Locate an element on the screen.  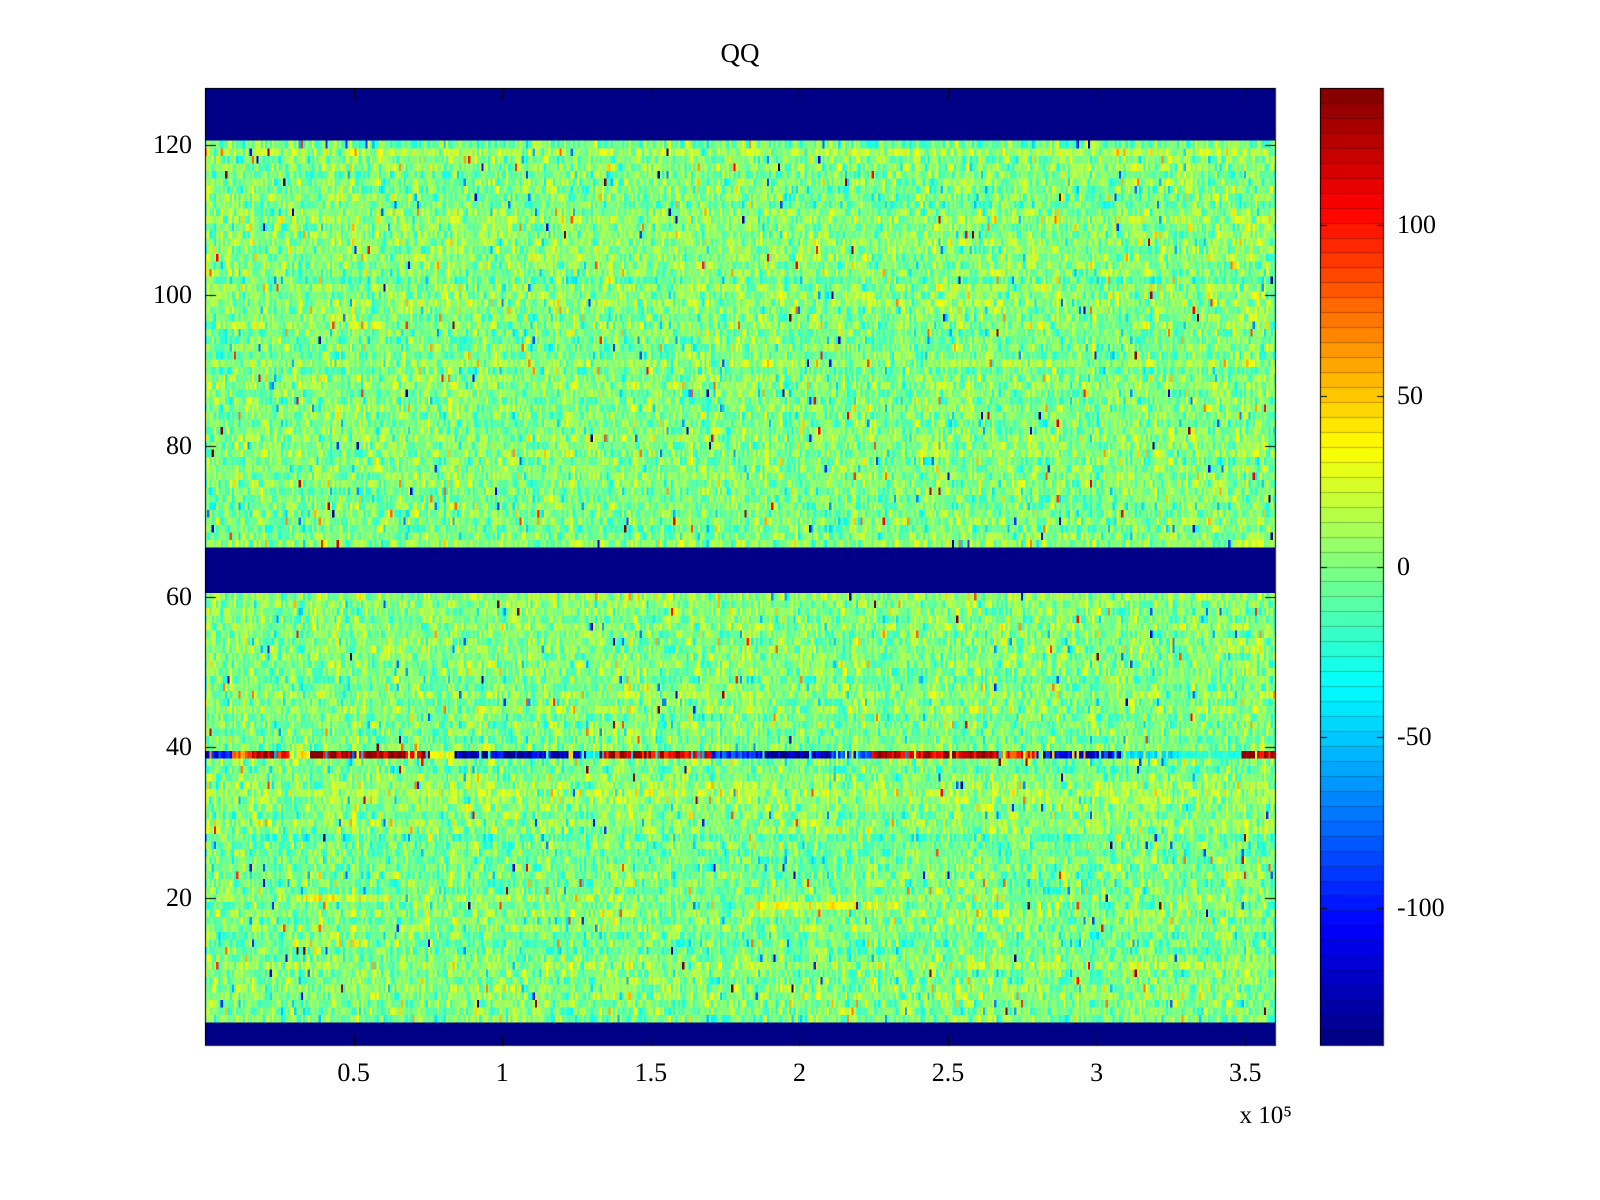
x-axis-scale-label: x 10⁵ is located at coordinates (1265, 1115).